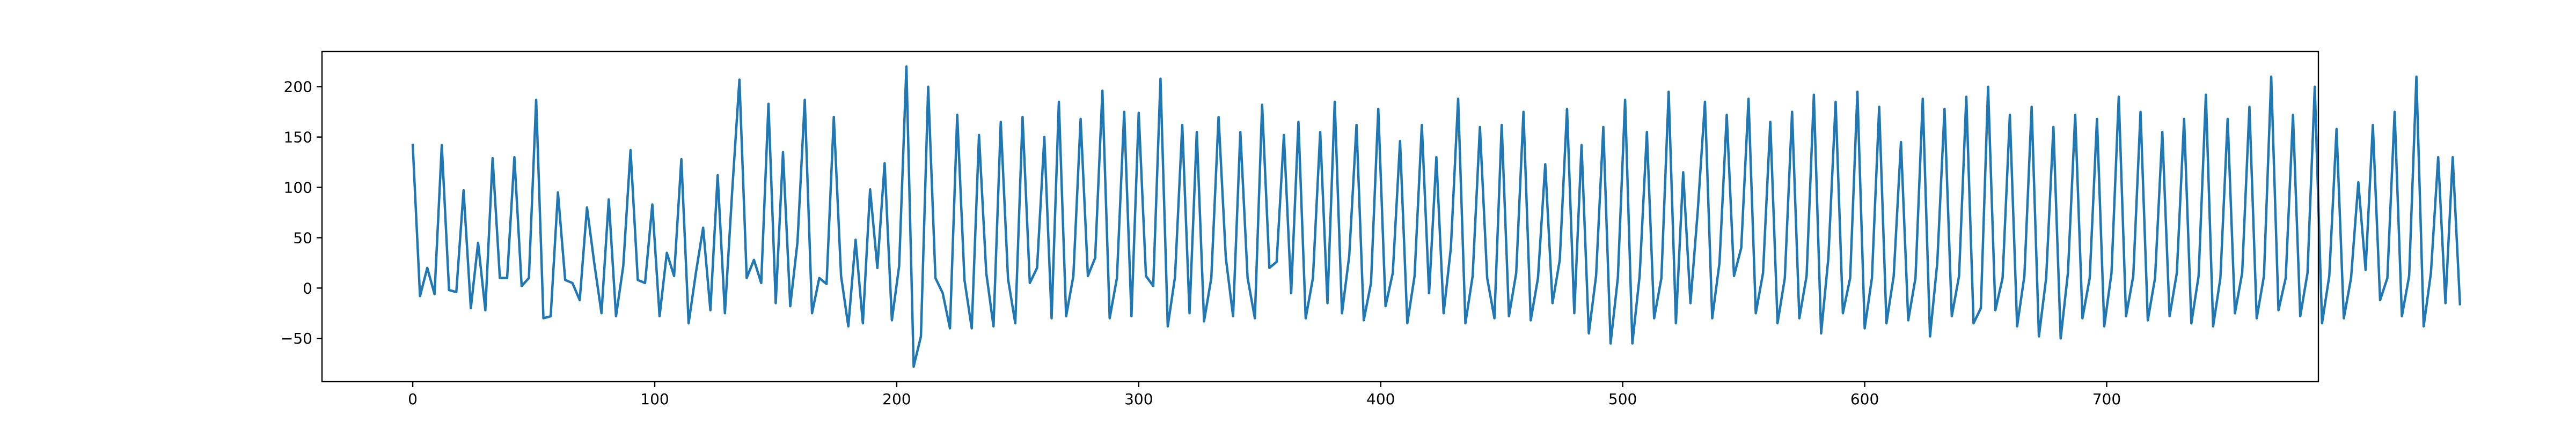 The width and height of the screenshot is (2576, 431). What do you see at coordinates (654, 399) in the screenshot?
I see `x-tick-label: 100` at bounding box center [654, 399].